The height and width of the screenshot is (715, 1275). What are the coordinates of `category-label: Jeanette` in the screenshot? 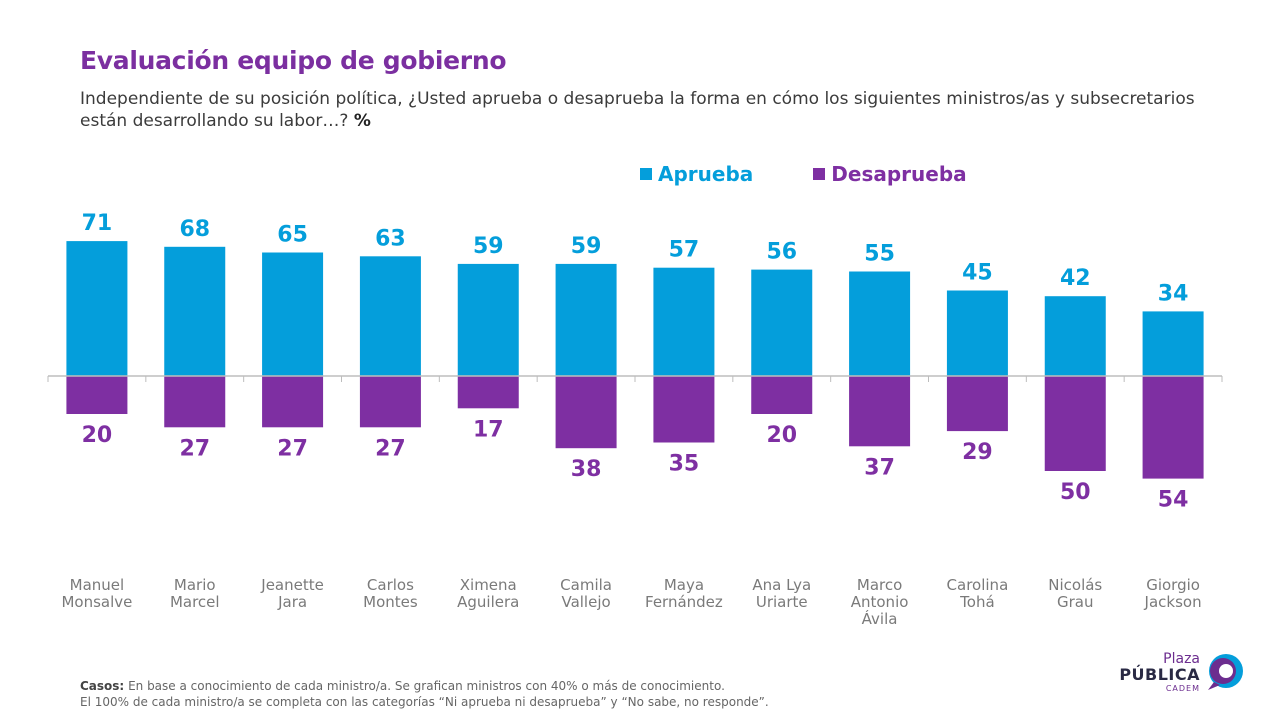 It's located at (292, 585).